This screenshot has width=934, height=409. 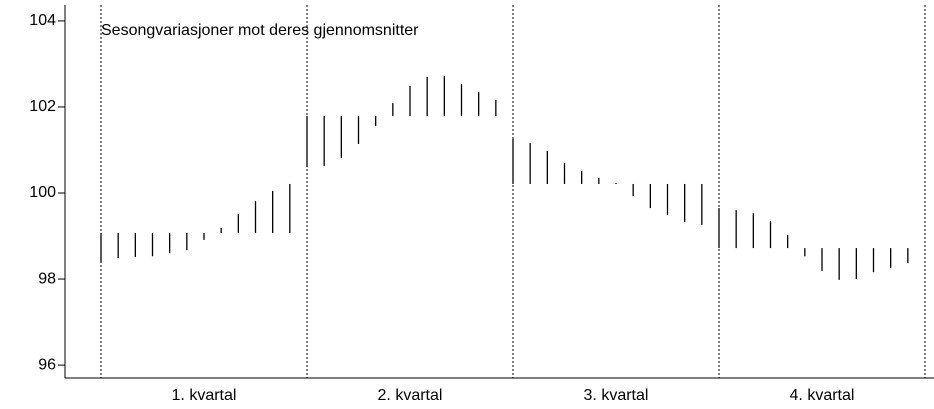 I want to click on x-tick-label: 1. kvartal, so click(x=204, y=395).